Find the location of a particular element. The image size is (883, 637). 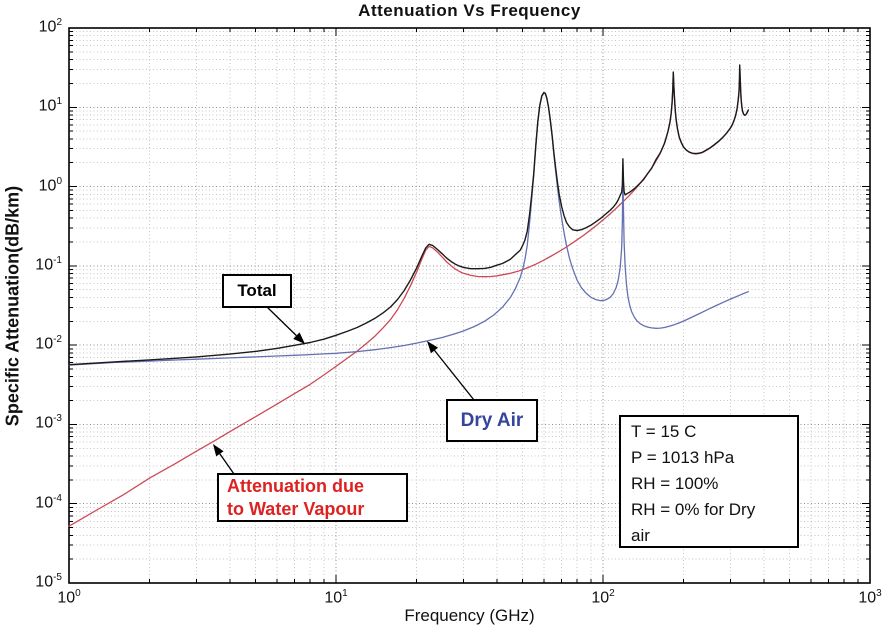

y-tick-label: 10⁻⁵ is located at coordinates (48, 581).